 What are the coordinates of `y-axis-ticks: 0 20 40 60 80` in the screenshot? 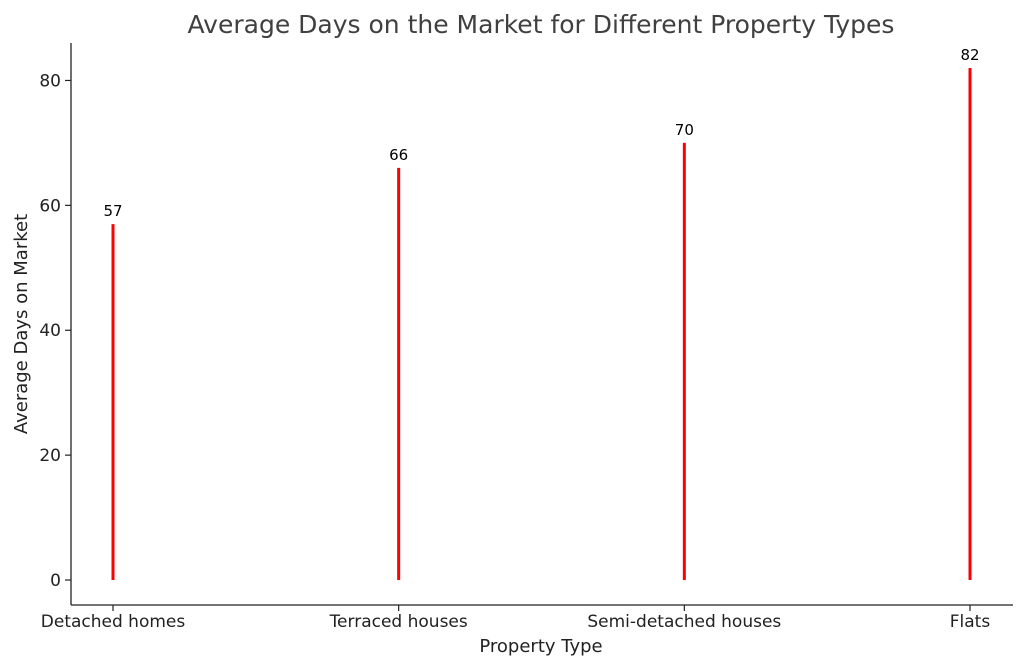 It's located at (55, 331).